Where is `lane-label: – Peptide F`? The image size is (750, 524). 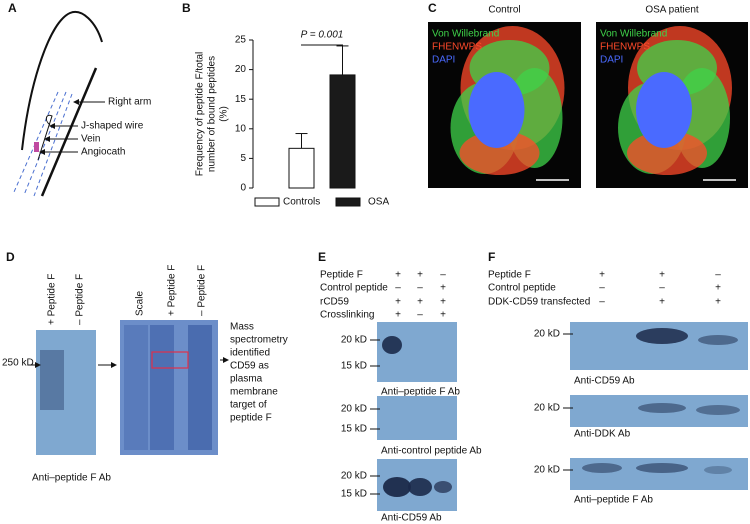
lane-label: – Peptide F is located at coordinates (80, 299).